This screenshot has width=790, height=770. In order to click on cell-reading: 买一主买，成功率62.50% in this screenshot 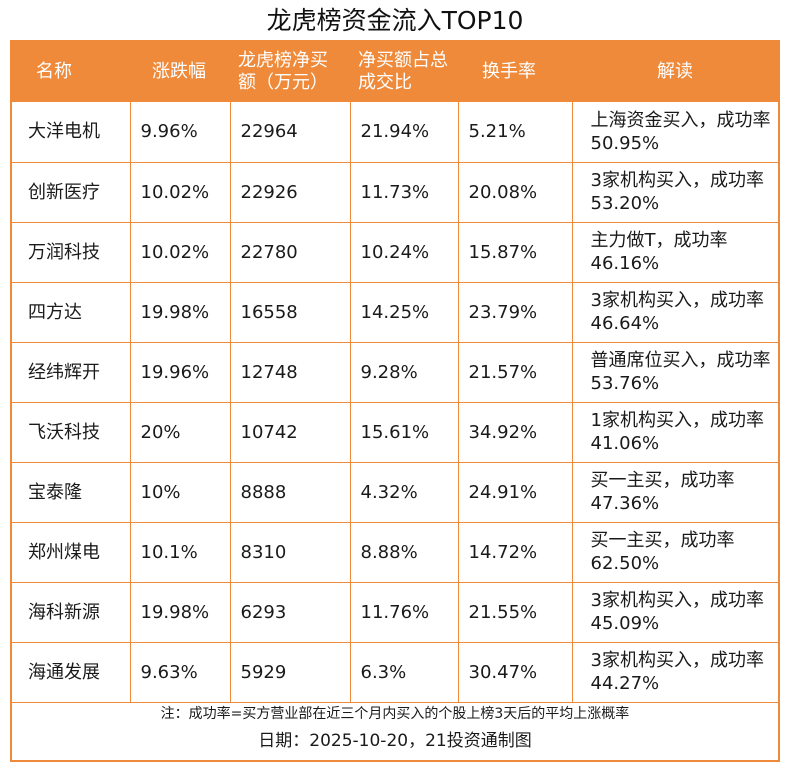, I will do `click(675, 552)`.